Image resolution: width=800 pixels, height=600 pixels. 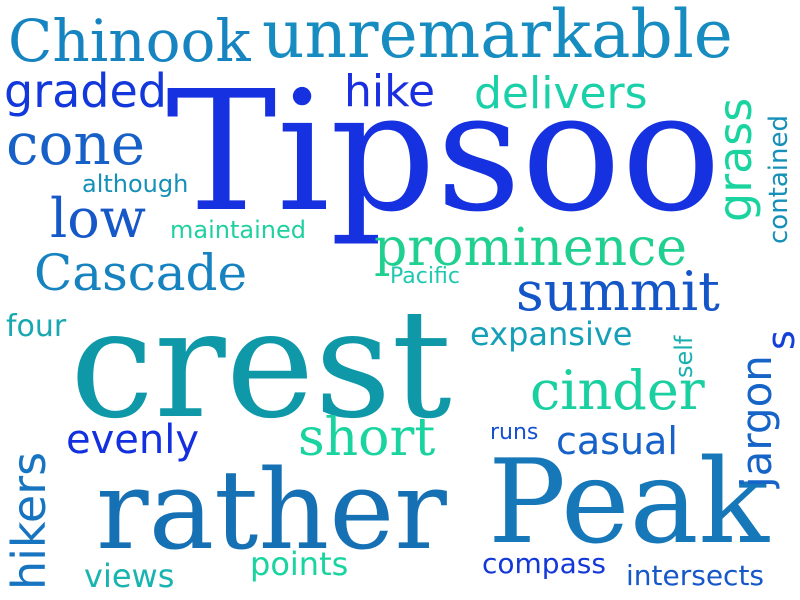 What do you see at coordinates (544, 563) in the screenshot?
I see `word-compass: compass` at bounding box center [544, 563].